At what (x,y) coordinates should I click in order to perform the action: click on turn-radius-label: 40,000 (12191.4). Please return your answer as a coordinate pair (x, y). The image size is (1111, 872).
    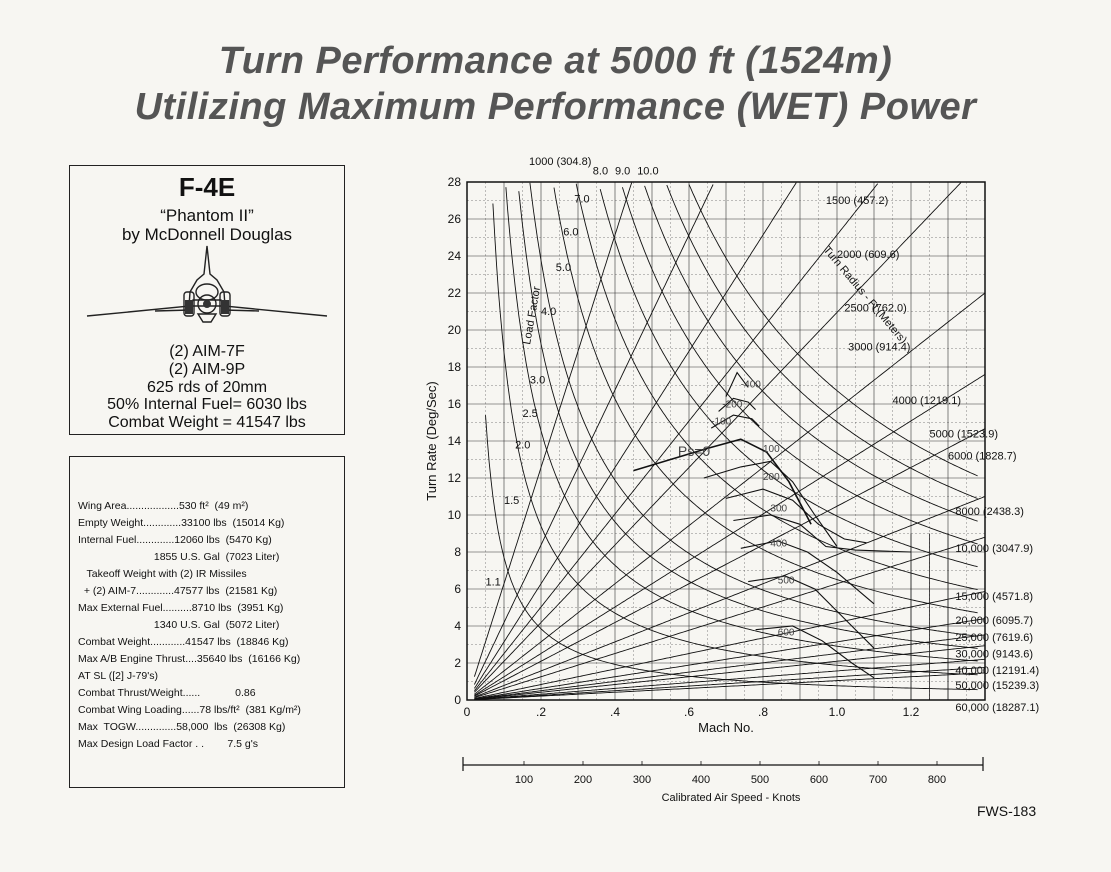
    Looking at the image, I should click on (997, 671).